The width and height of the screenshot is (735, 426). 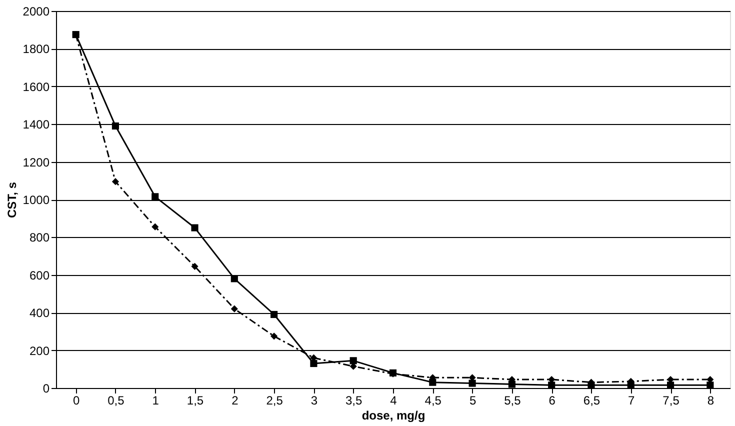 I want to click on x-tick-label: 1,5, so click(x=195, y=401).